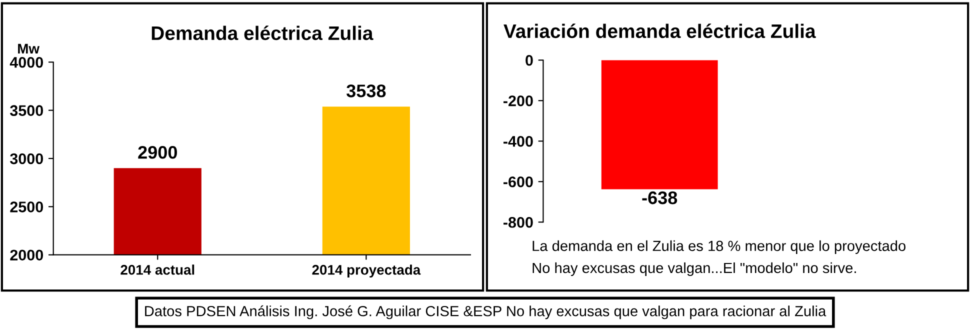  What do you see at coordinates (366, 271) in the screenshot?
I see `x-tick-label: 2014 proyectada` at bounding box center [366, 271].